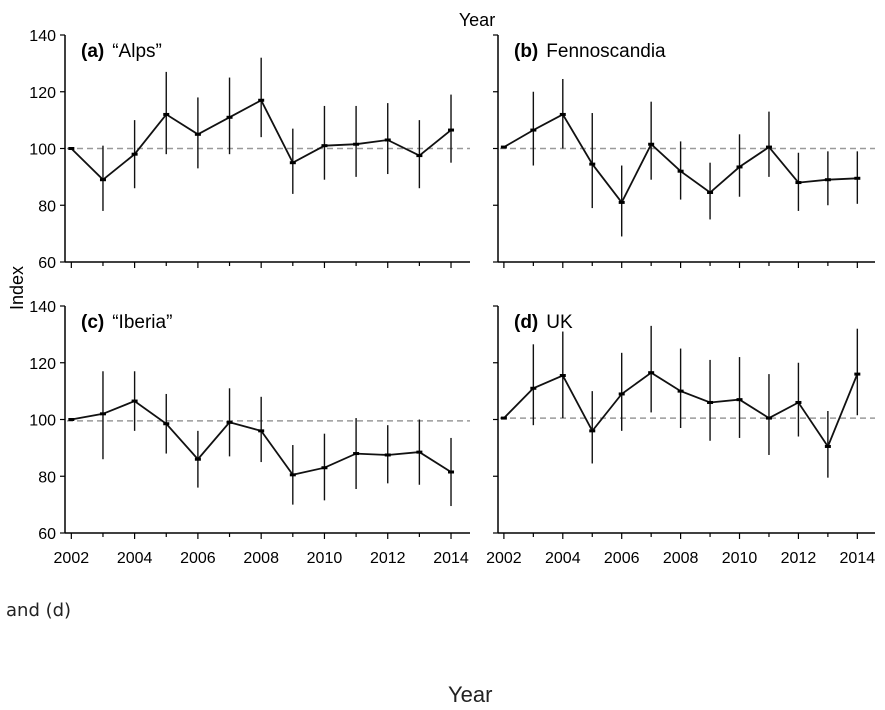 The height and width of the screenshot is (710, 885). Describe the element at coordinates (137, 51) in the screenshot. I see `panel-title: “Alps”` at that location.